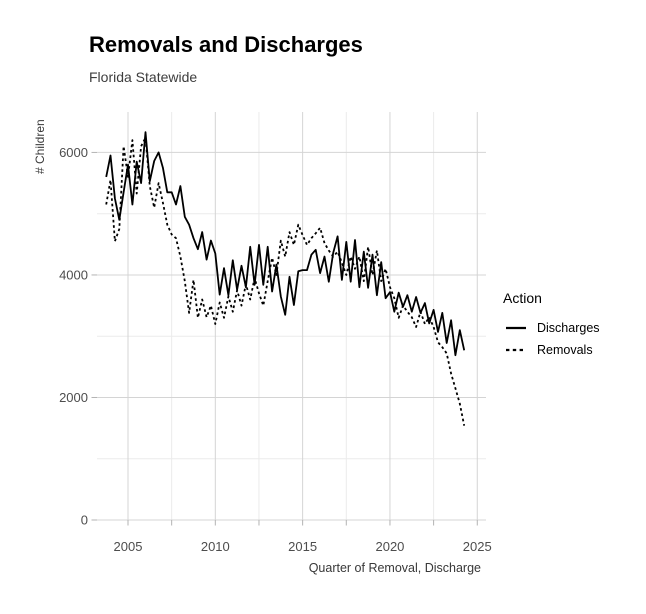 The height and width of the screenshot is (614, 646). What do you see at coordinates (394, 568) in the screenshot?
I see `x-axis-title: Quarter of Removal, Discharge` at bounding box center [394, 568].